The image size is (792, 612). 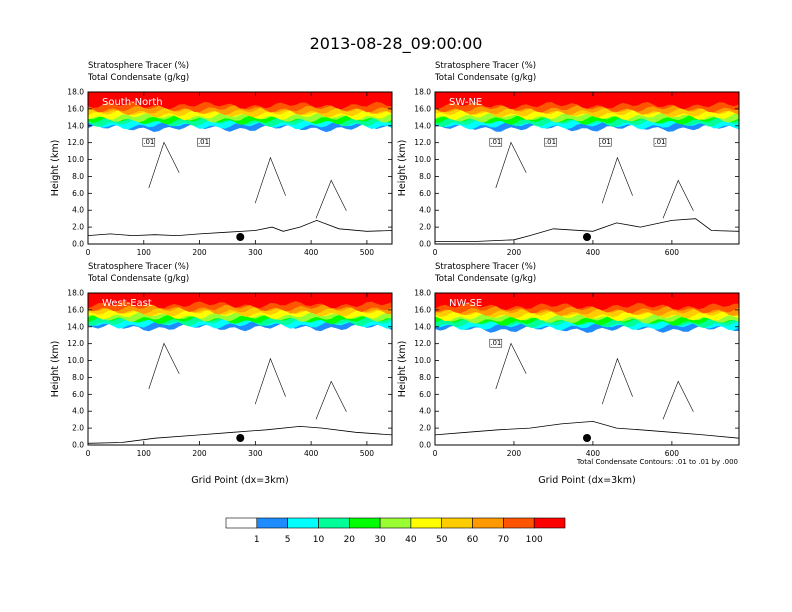 What do you see at coordinates (127, 303) in the screenshot?
I see `panel-label: West-East` at bounding box center [127, 303].